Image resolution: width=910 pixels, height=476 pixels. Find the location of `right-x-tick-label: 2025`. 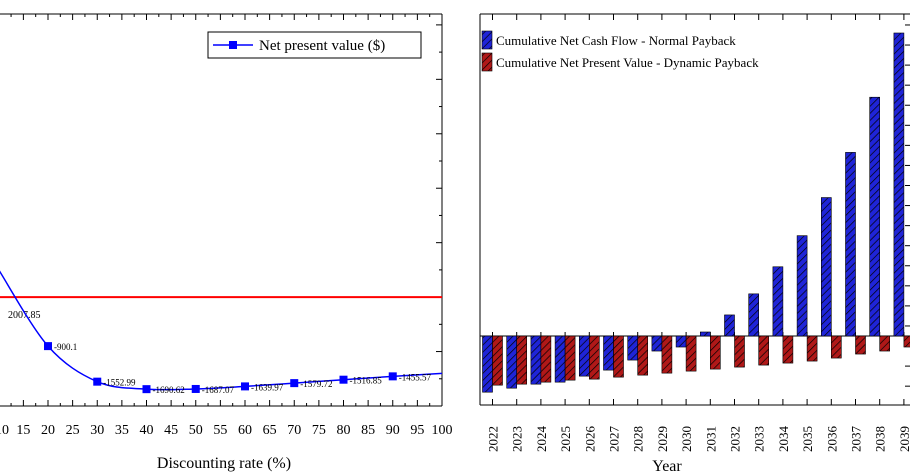

right-x-tick-label: 2025 is located at coordinates (565, 439).